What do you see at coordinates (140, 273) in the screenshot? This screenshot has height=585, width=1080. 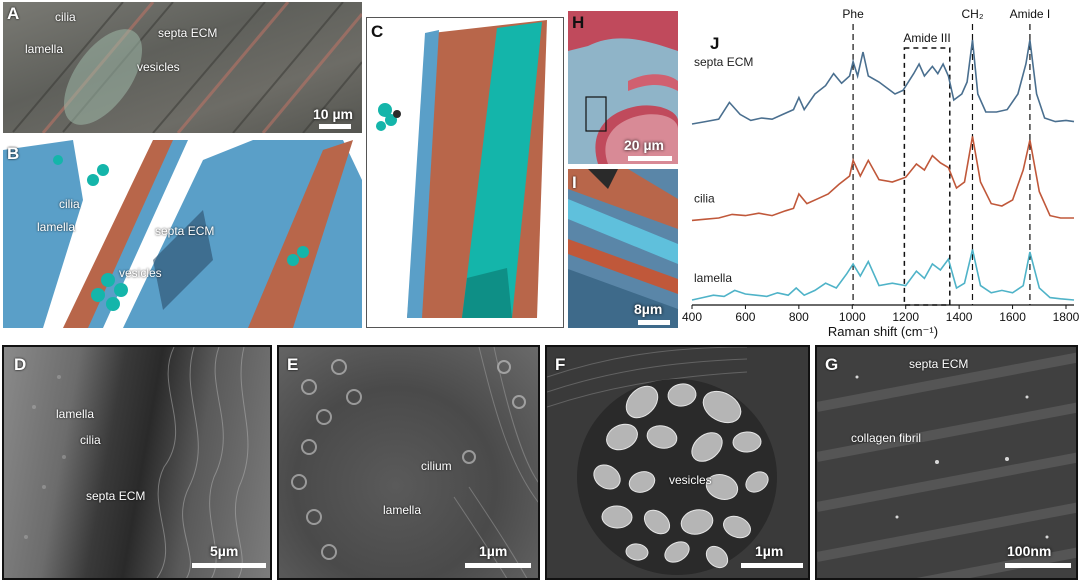 I see `annotation-vesicles-b: vesicles` at bounding box center [140, 273].